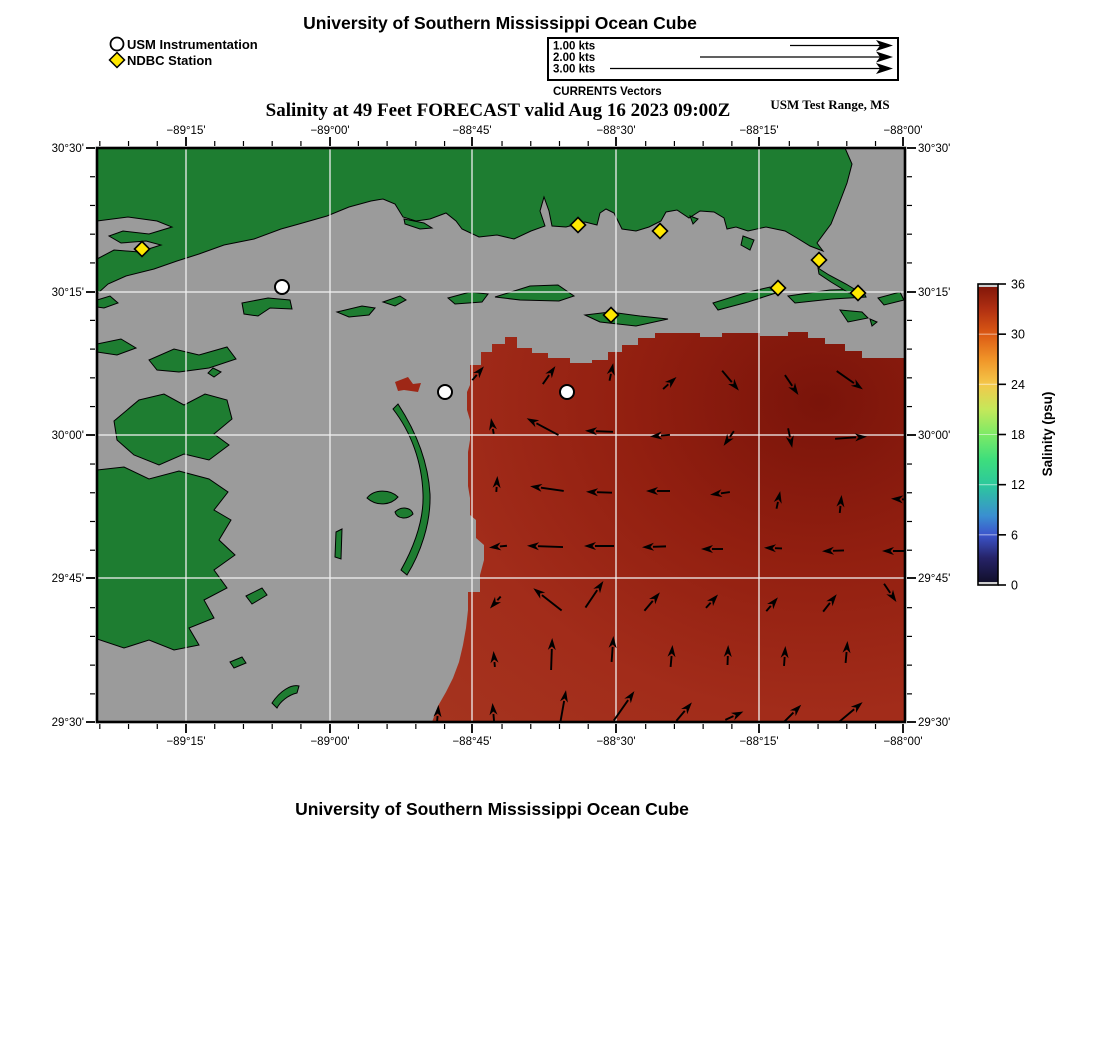 The width and height of the screenshot is (1100, 1050). I want to click on ndbc-station-label: NDBC Station, so click(169, 60).